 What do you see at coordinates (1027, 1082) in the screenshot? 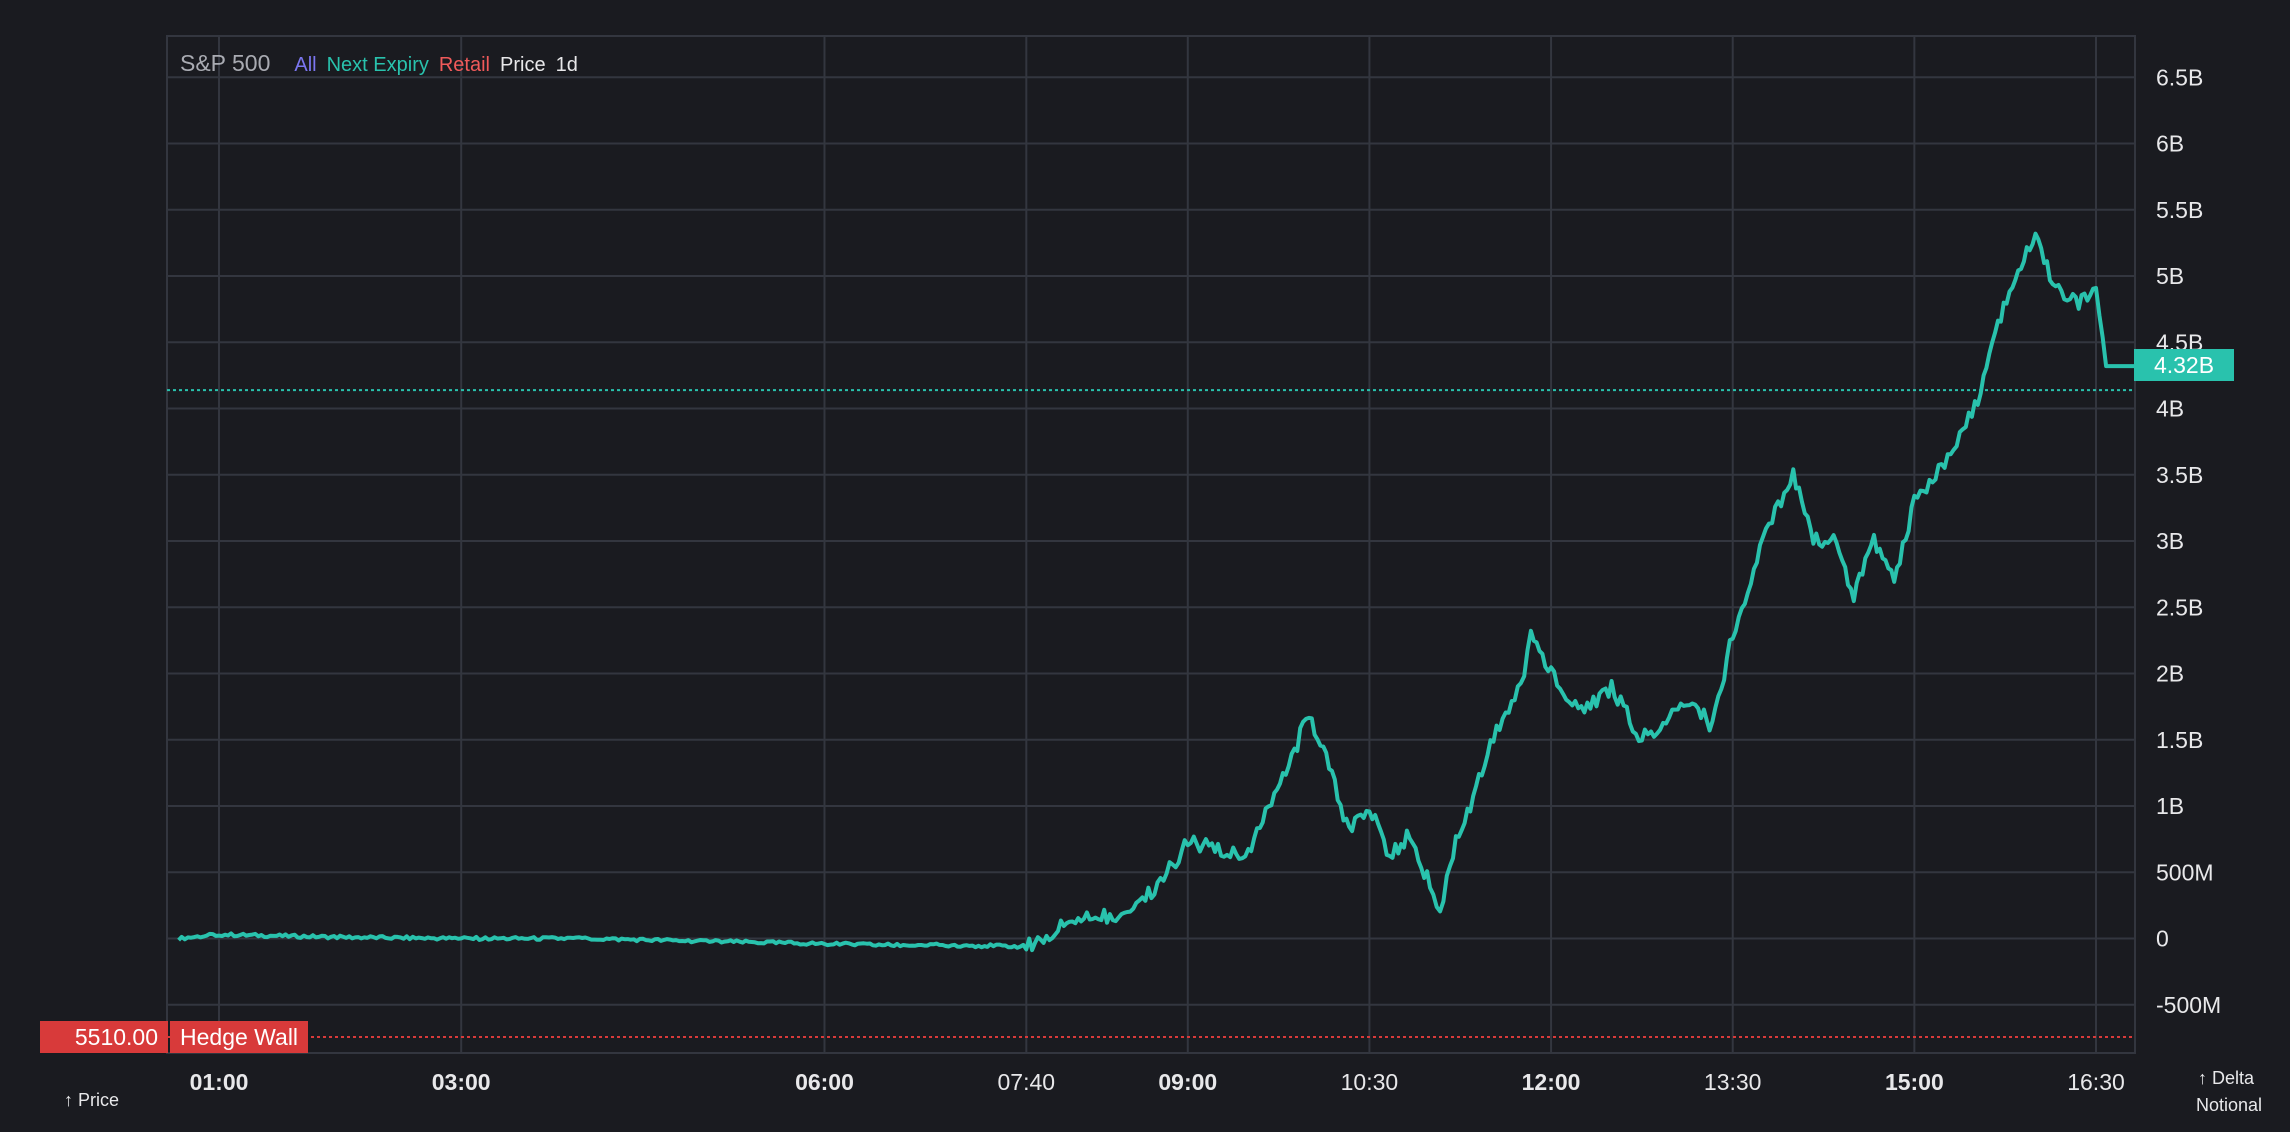
I see `x-tick-label: 07:40` at bounding box center [1027, 1082].